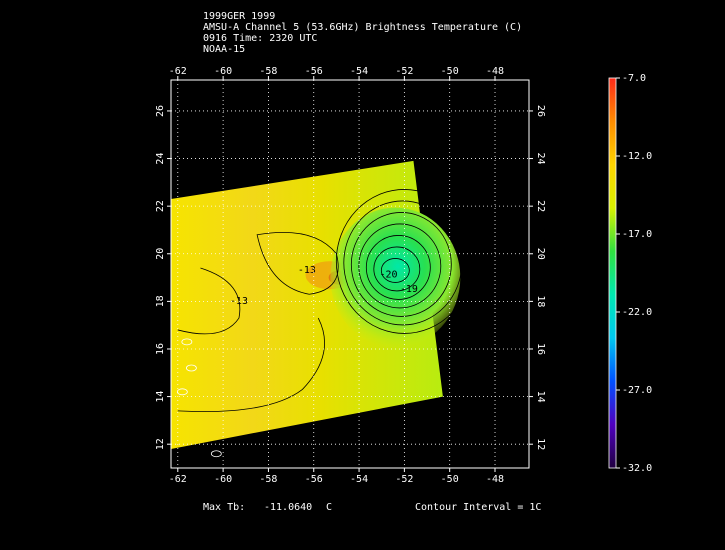 This screenshot has width=725, height=550. Describe the element at coordinates (540, 159) in the screenshot. I see `y-tick-label-right: 24` at that location.